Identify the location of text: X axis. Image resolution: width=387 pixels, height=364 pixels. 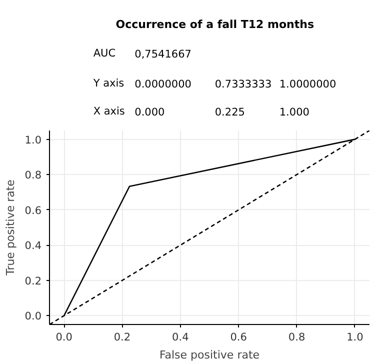
(109, 112).